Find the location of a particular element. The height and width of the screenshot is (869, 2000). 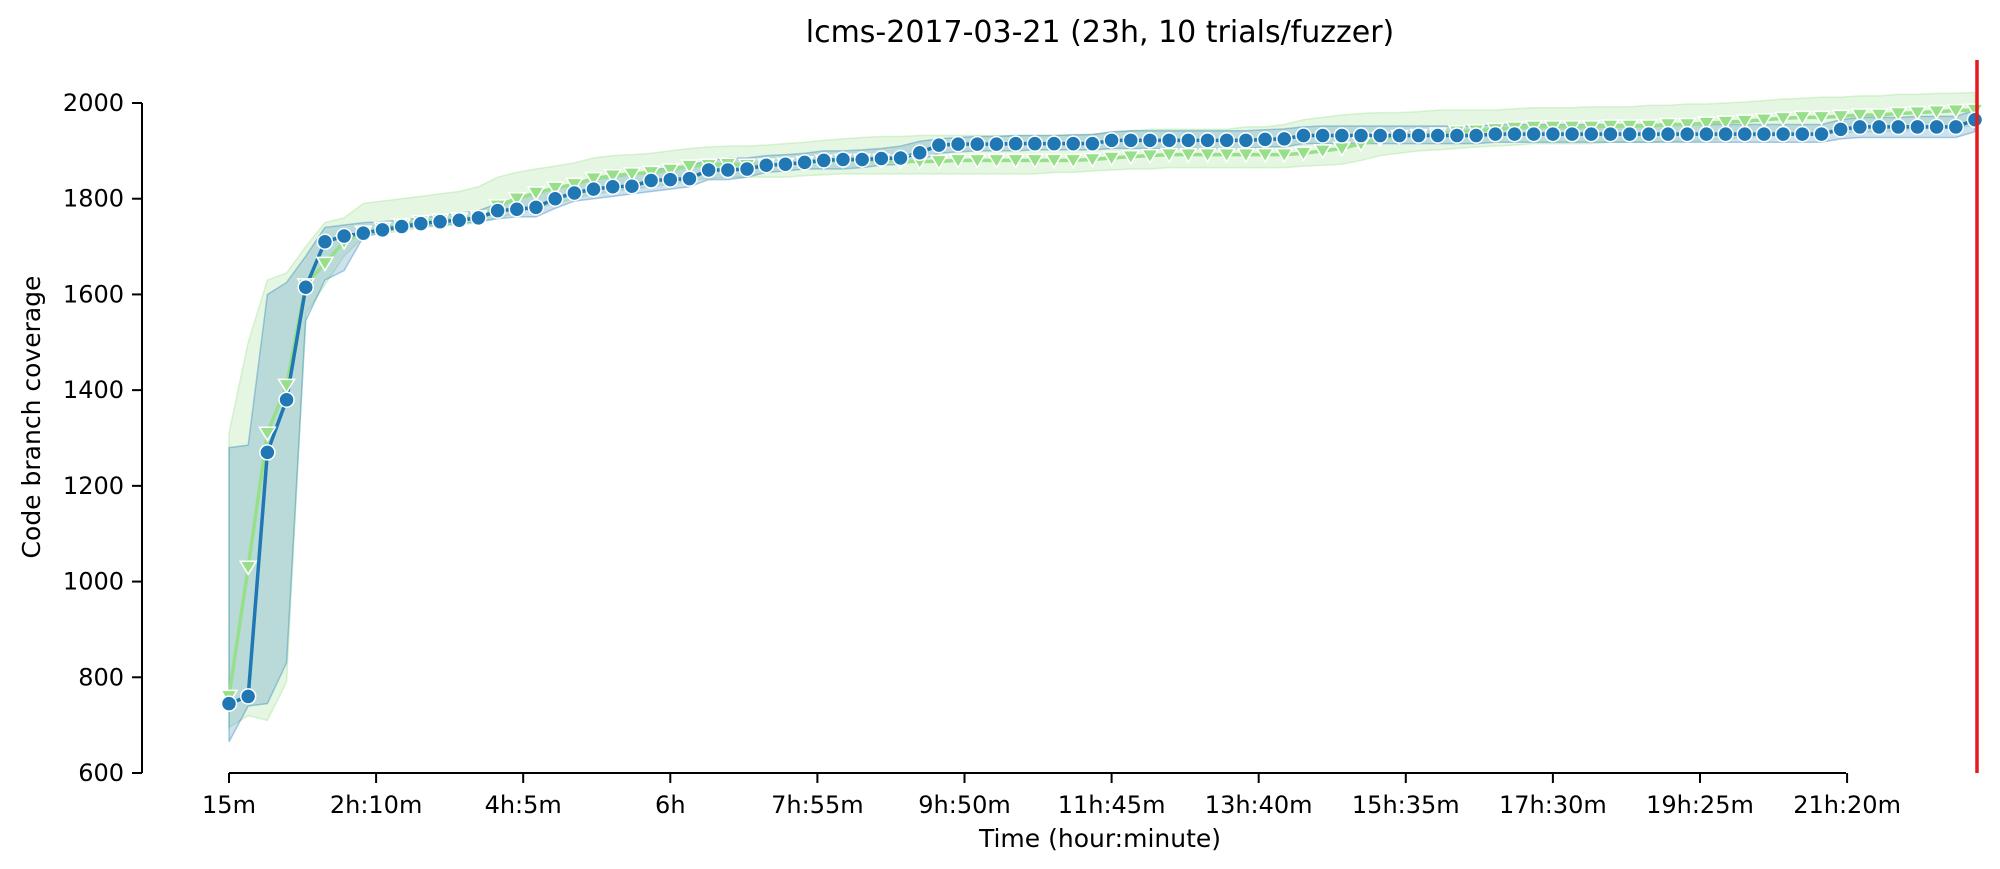

x-tick-label: 9h:50m is located at coordinates (964, 805).